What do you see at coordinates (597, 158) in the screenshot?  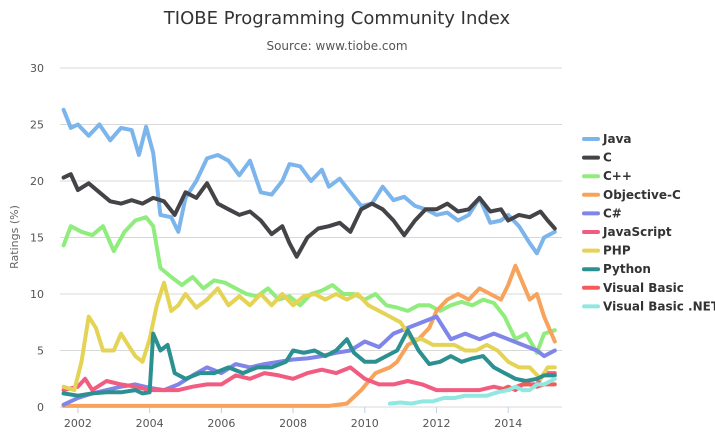 I see `legend-item-c: C` at bounding box center [597, 158].